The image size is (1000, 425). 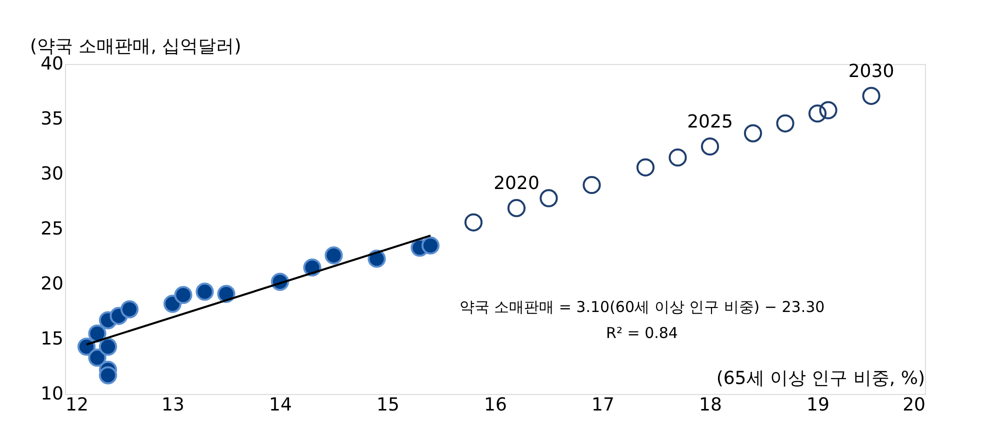 What do you see at coordinates (77, 405) in the screenshot?
I see `x-tick-label: 12` at bounding box center [77, 405].